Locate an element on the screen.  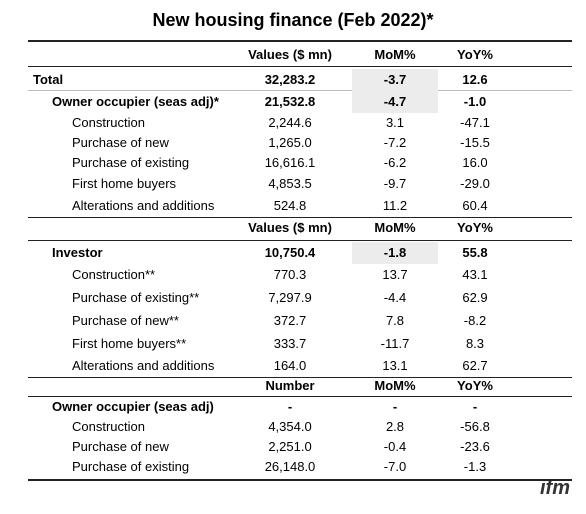
row-label: Total is located at coordinates (48, 79).